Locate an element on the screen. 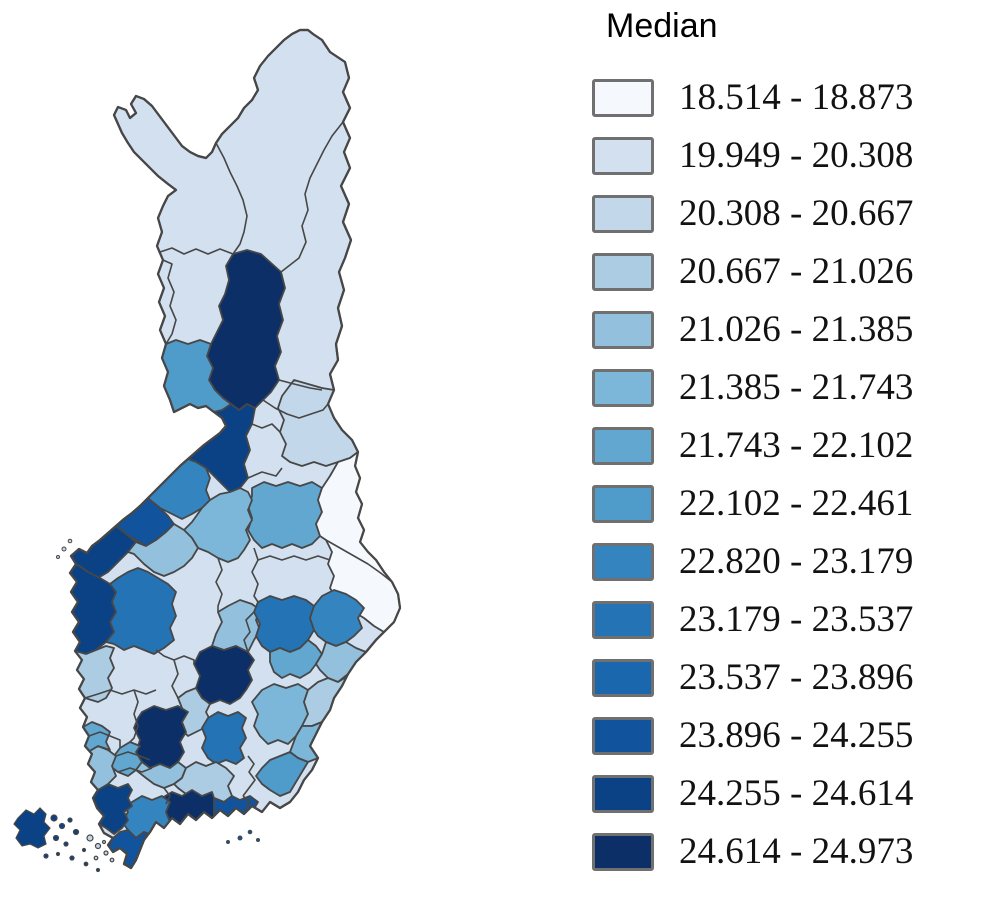  turku-archipelago-islets is located at coordinates (100, 848).